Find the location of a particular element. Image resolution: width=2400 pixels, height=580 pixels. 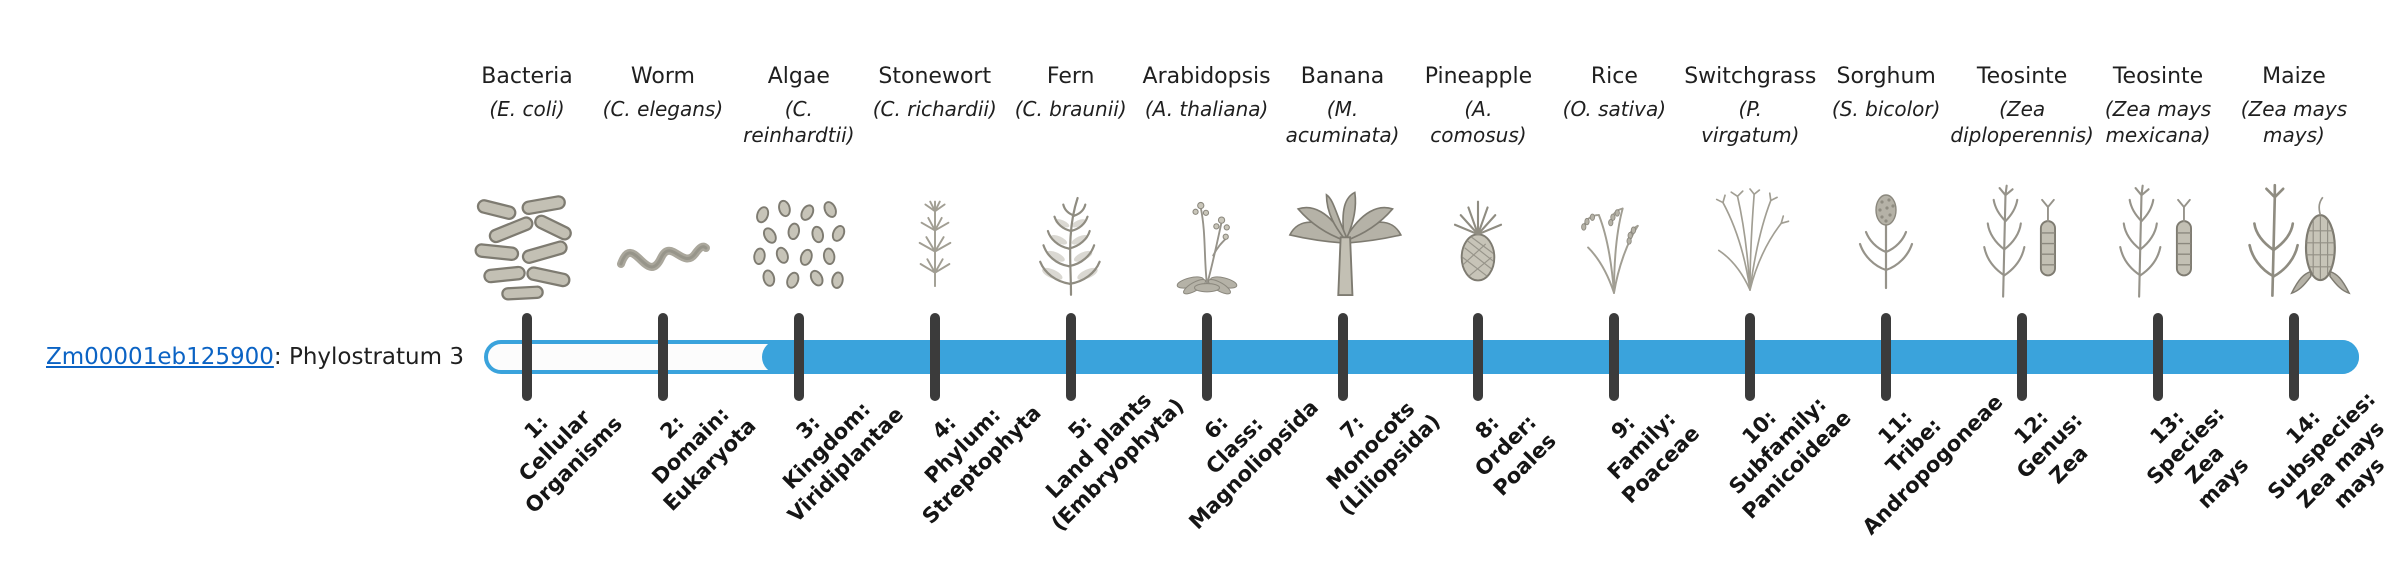

pineapple-icon is located at coordinates (1478, 241).